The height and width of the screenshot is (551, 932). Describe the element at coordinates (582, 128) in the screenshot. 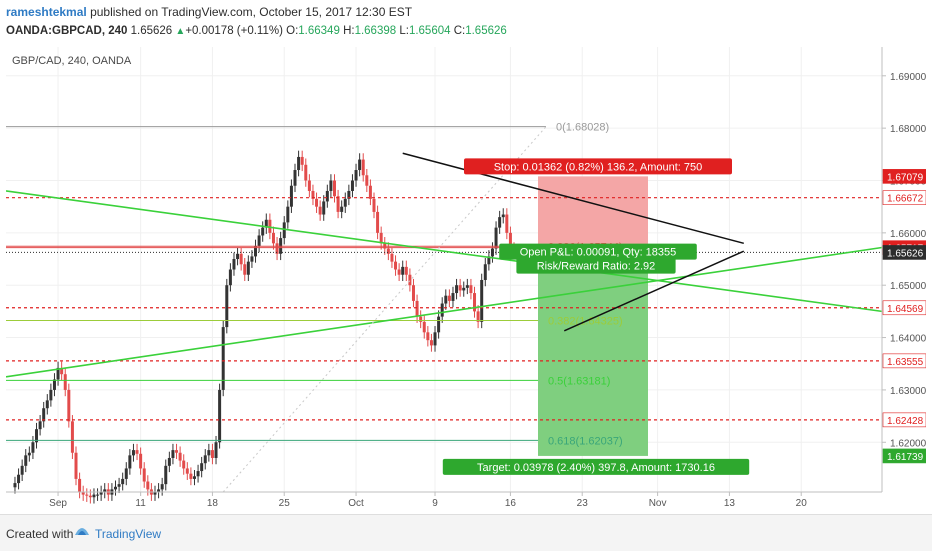

I see `fib-level-label: 0(1.68028)` at that location.